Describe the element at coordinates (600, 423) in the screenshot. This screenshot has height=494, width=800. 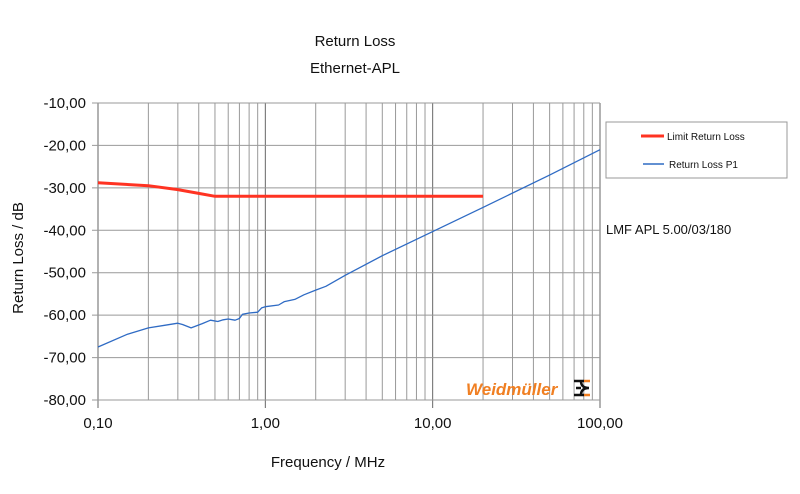
I see `x-tick-label: 100,00` at that location.